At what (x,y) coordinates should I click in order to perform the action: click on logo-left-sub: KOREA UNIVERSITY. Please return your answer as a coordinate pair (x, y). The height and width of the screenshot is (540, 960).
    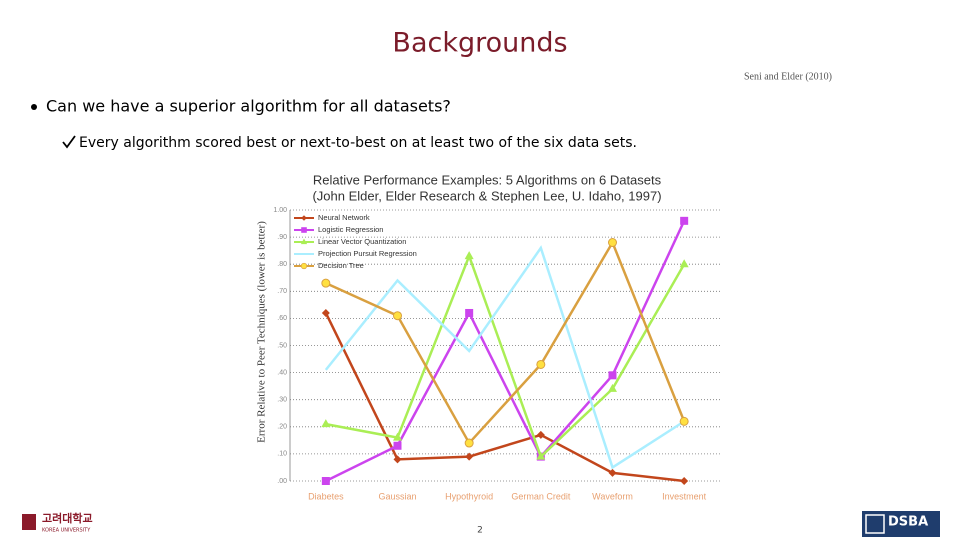
    Looking at the image, I should click on (66, 531).